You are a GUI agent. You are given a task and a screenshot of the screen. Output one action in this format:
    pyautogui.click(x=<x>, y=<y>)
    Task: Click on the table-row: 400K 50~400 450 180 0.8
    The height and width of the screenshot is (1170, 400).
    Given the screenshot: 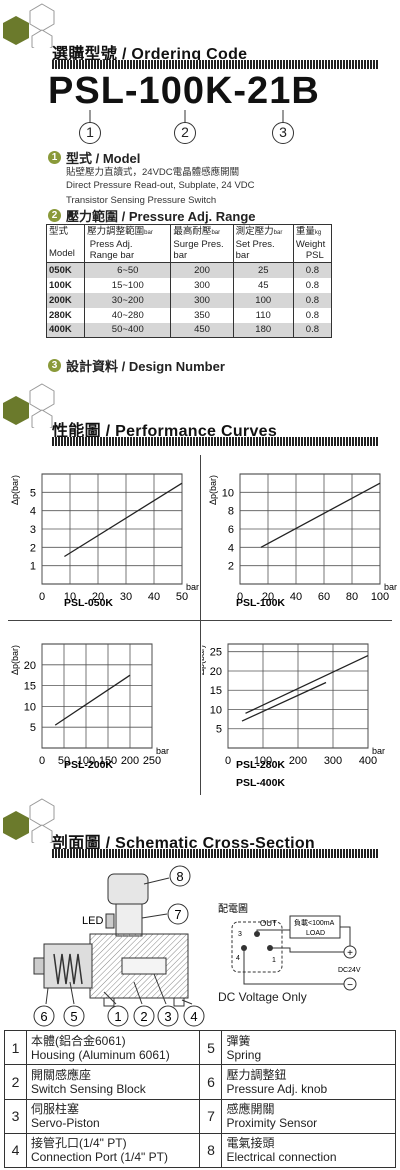 What is the action you would take?
    pyautogui.click(x=189, y=330)
    